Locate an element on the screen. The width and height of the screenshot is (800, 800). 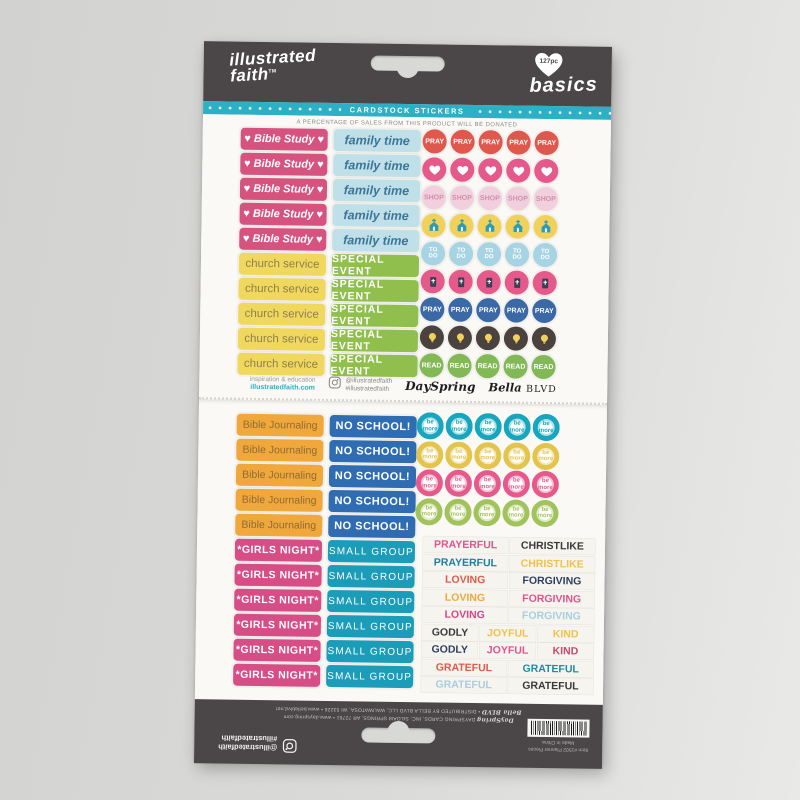
word-row: LOVING FORGIVING is located at coordinates (508, 615).